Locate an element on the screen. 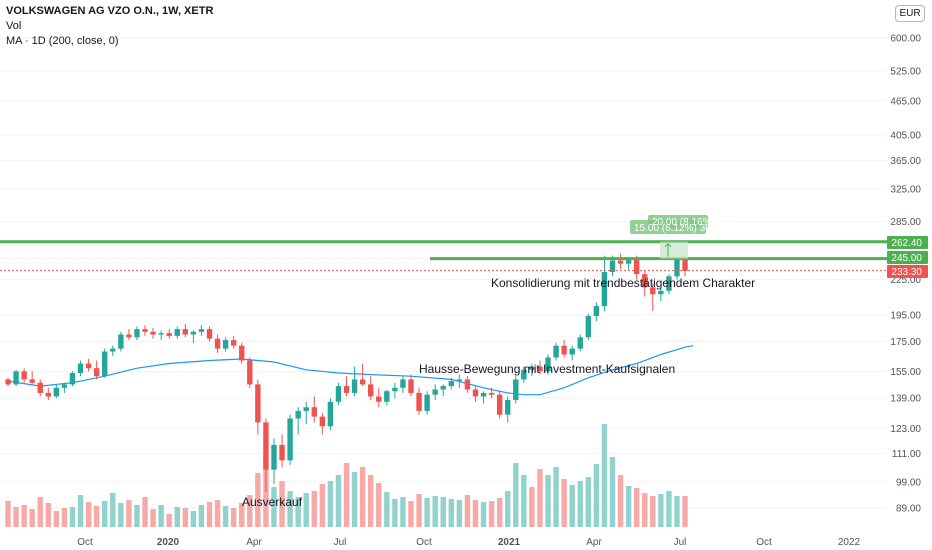 This screenshot has width=932, height=550. price-label-text: 262.40 is located at coordinates (906, 243).